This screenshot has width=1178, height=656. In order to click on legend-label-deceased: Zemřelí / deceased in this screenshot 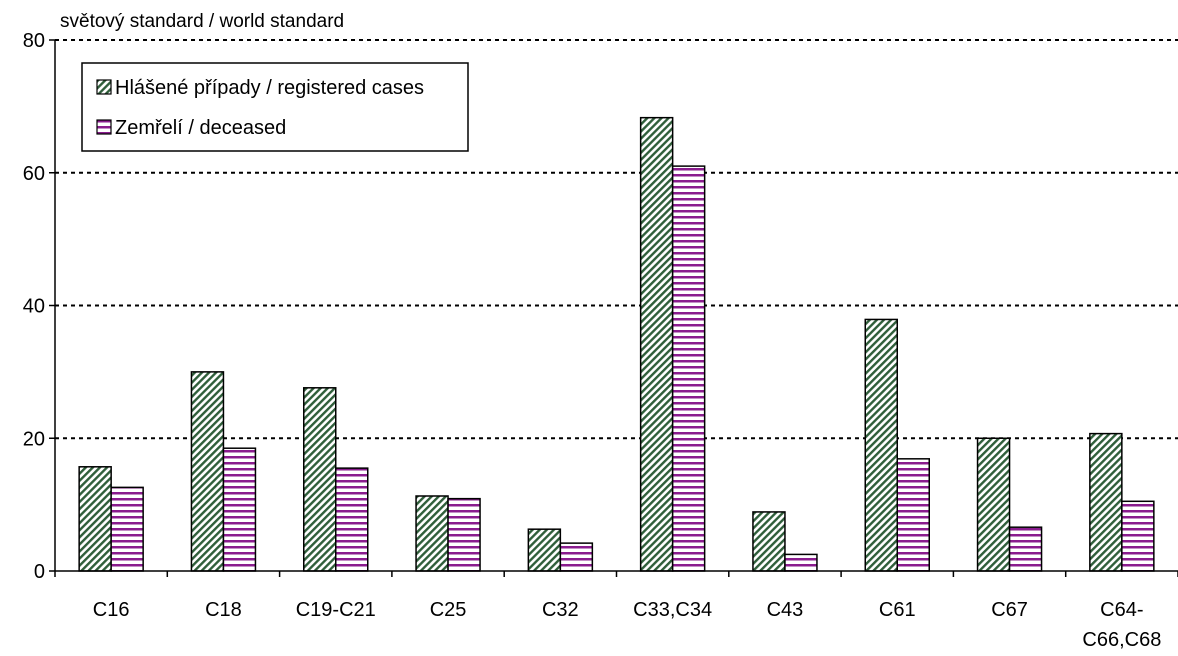, I will do `click(200, 128)`.